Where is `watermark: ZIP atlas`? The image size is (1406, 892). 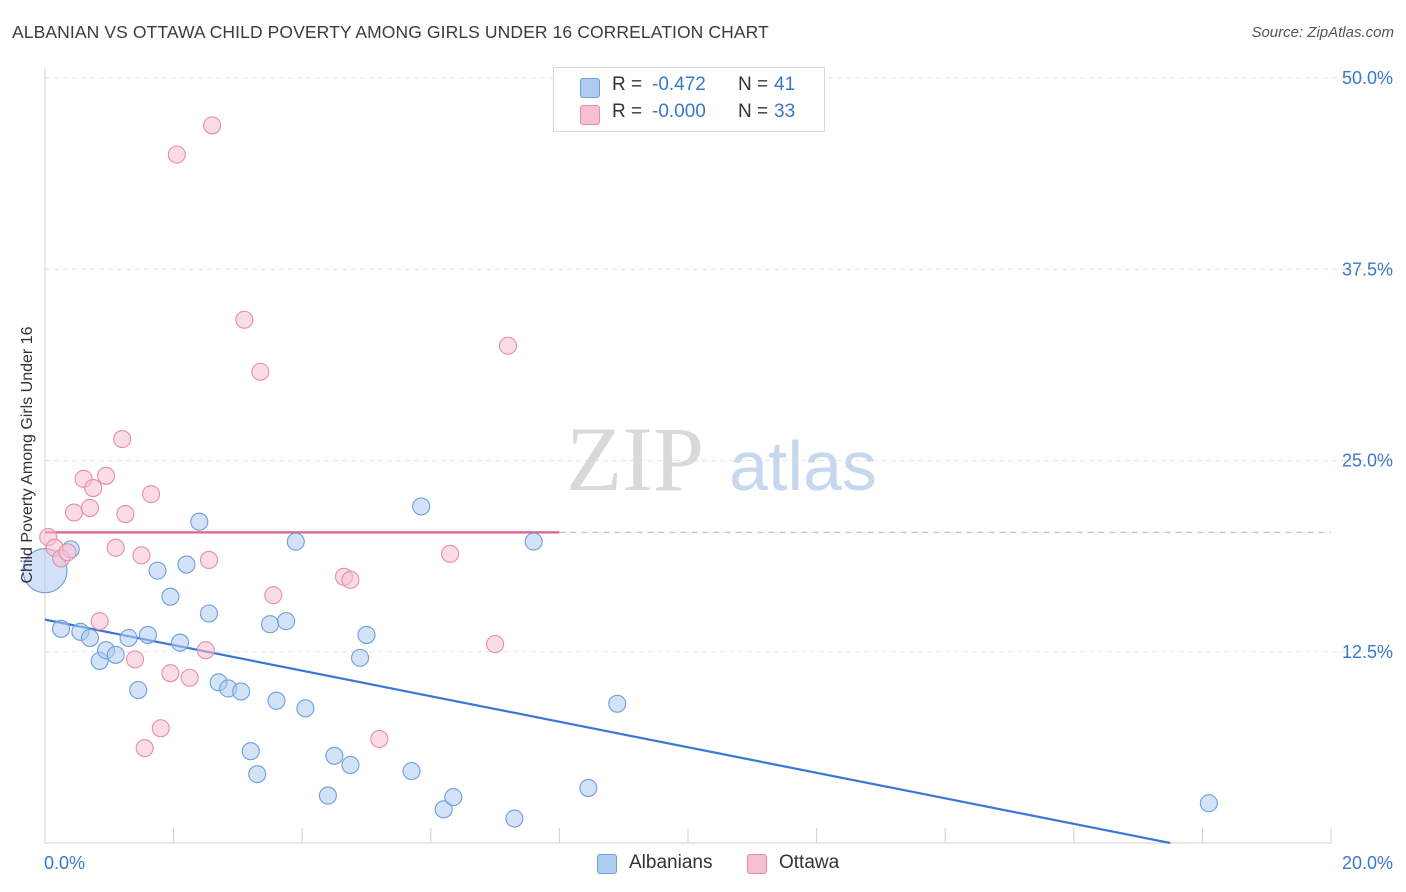
watermark: ZIP atlas is located at coordinates (721, 459).